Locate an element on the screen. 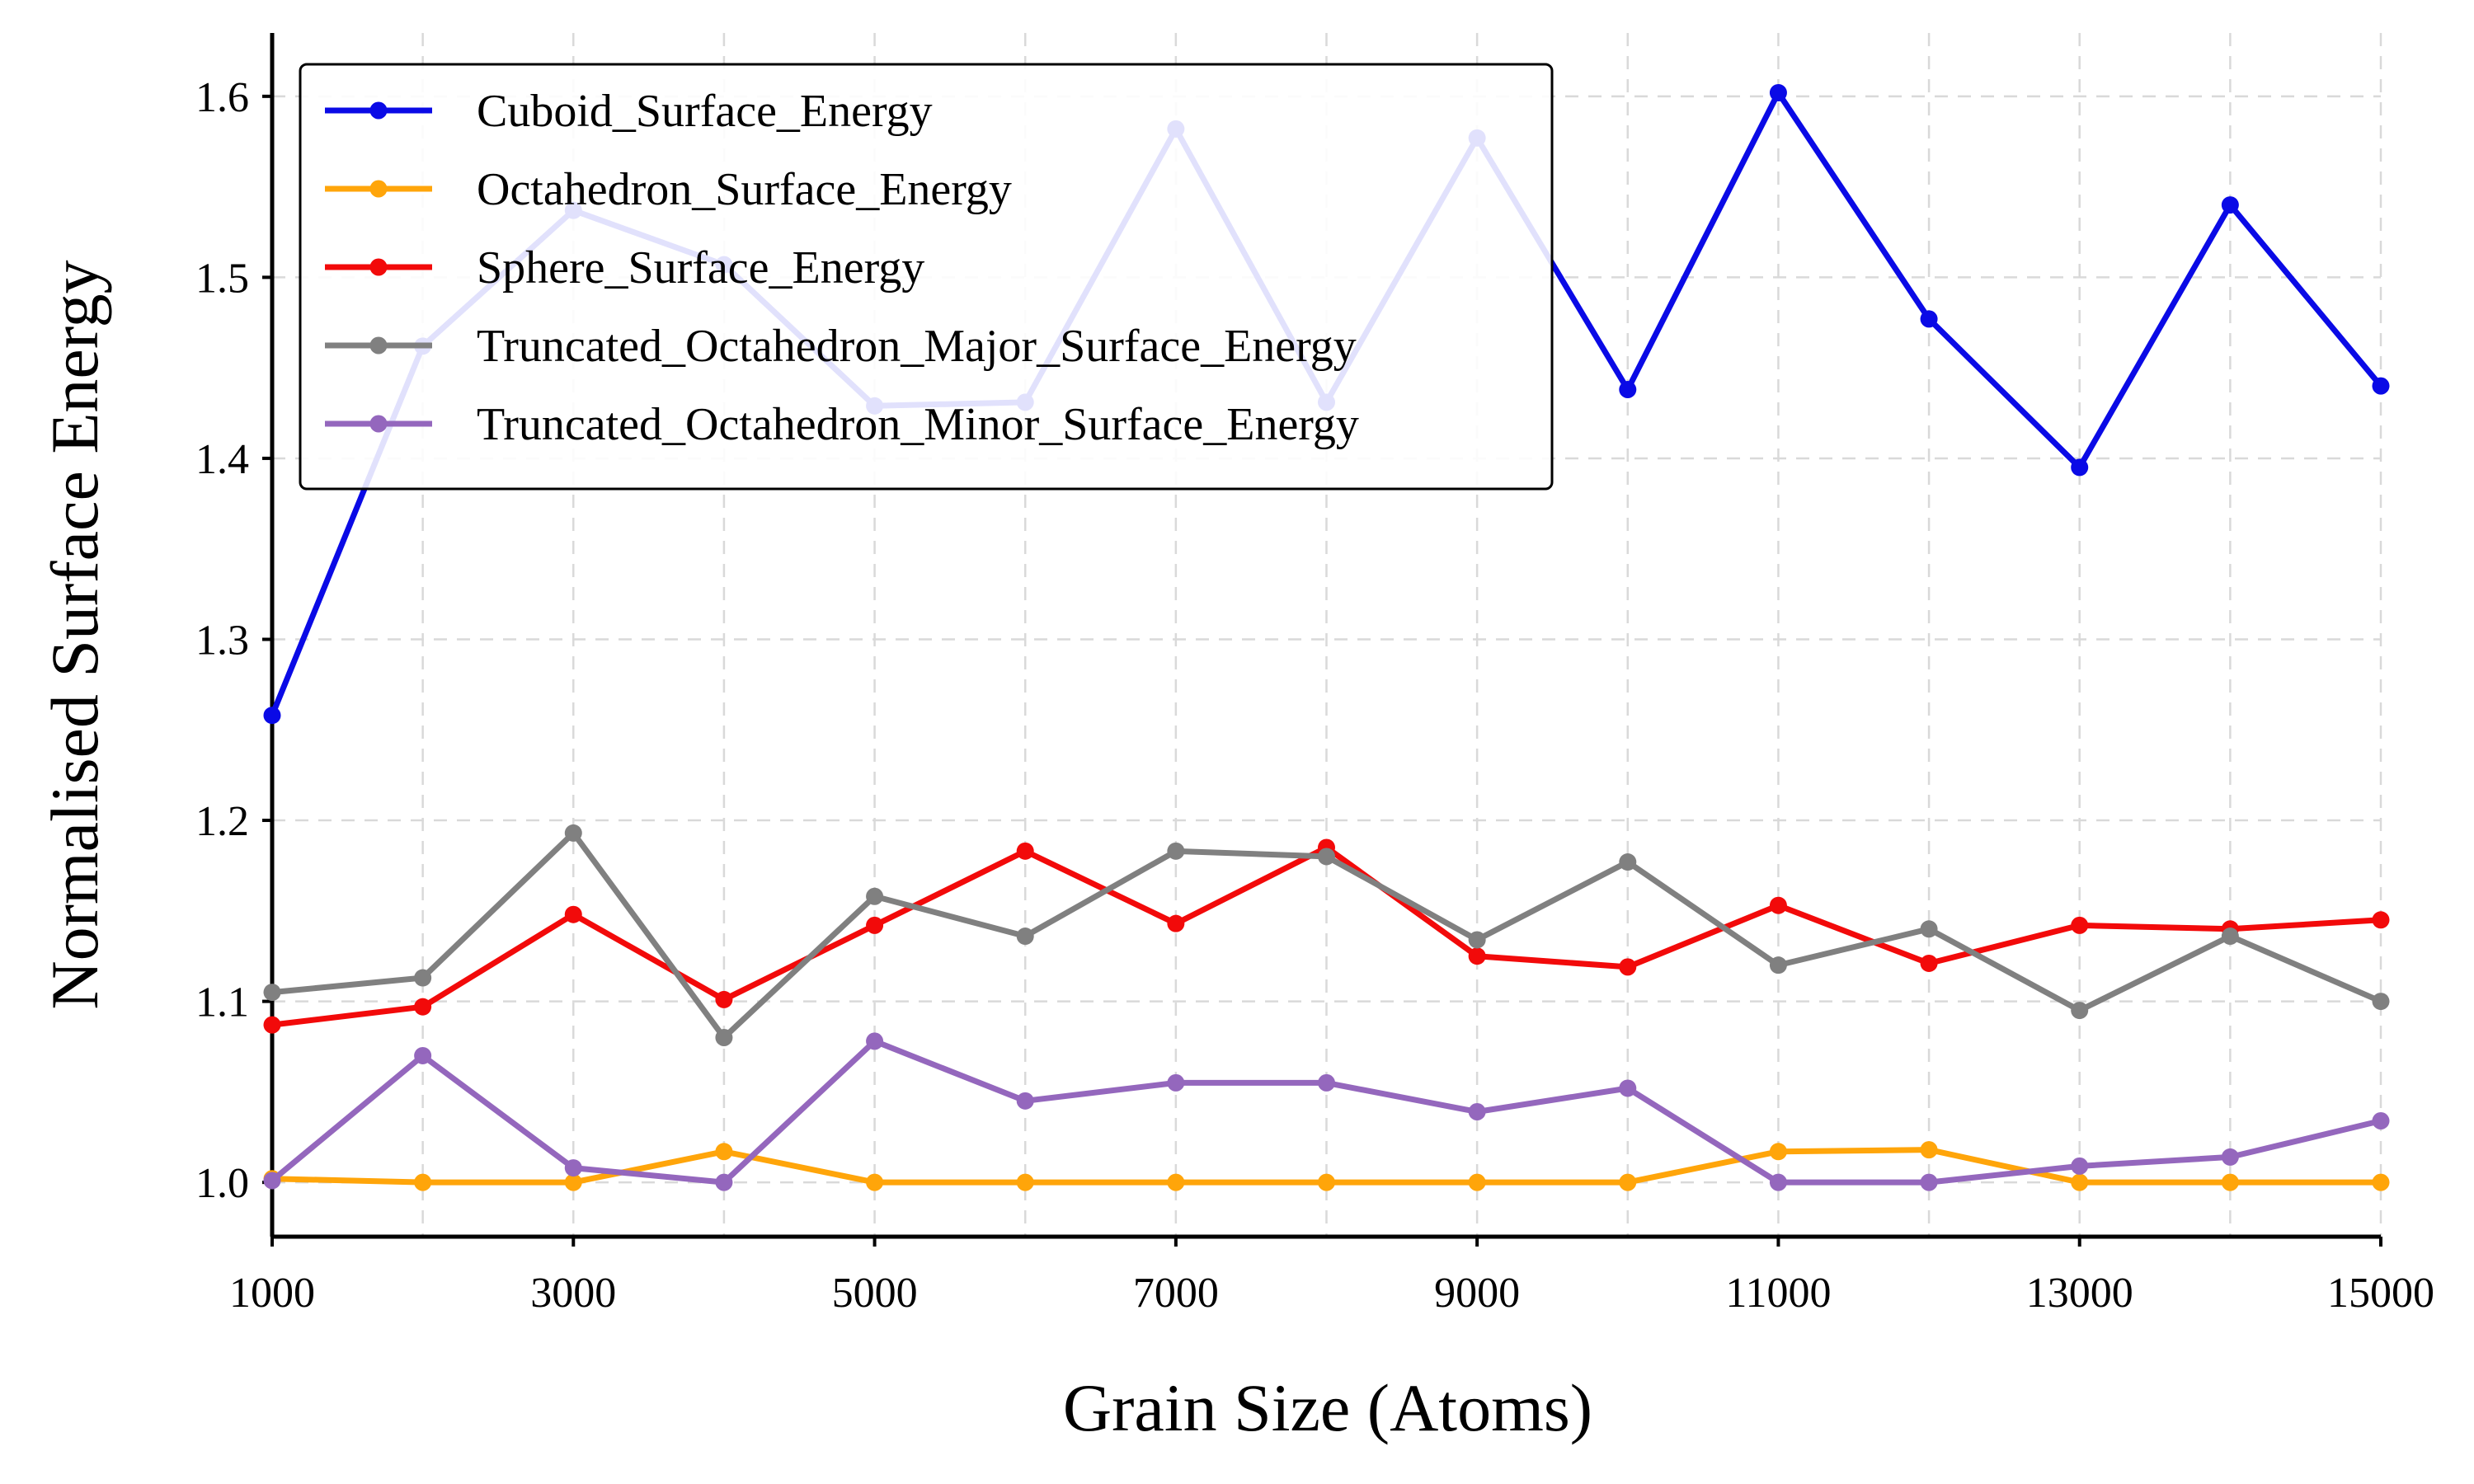 This screenshot has width=2474, height=1484. x-tick-label: 5000 is located at coordinates (875, 1293).